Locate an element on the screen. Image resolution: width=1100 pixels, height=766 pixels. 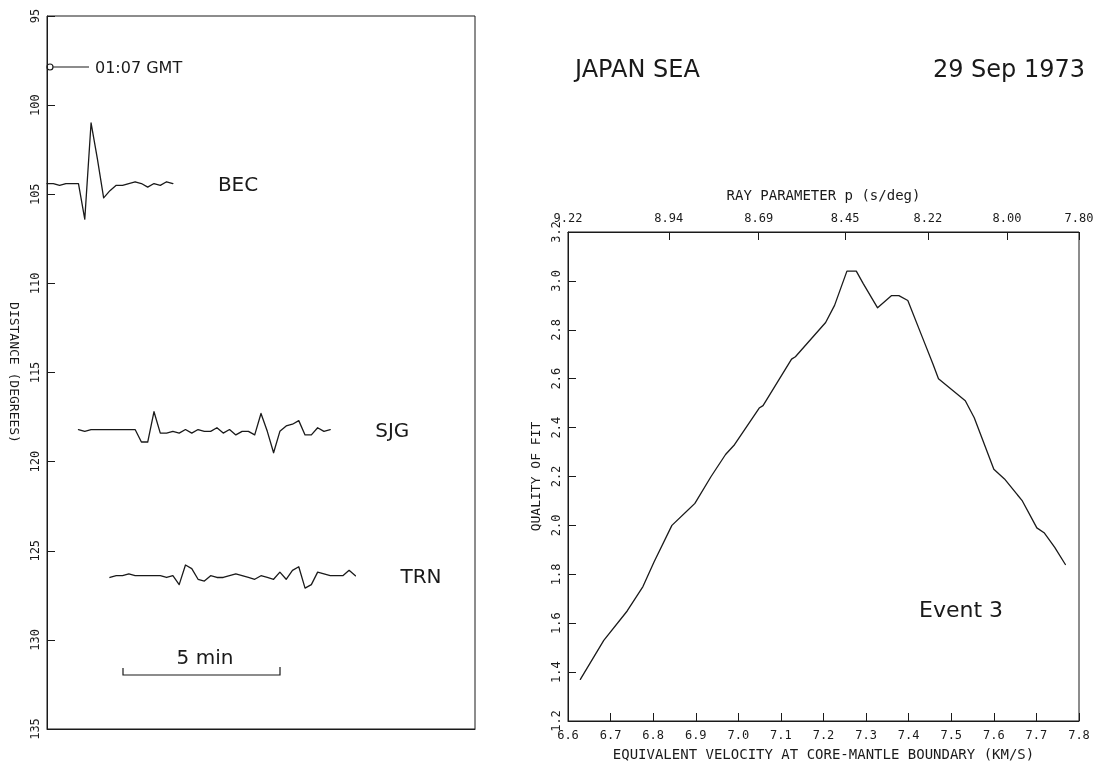
x2-tick-label: 8.22 is located at coordinates (928, 218).